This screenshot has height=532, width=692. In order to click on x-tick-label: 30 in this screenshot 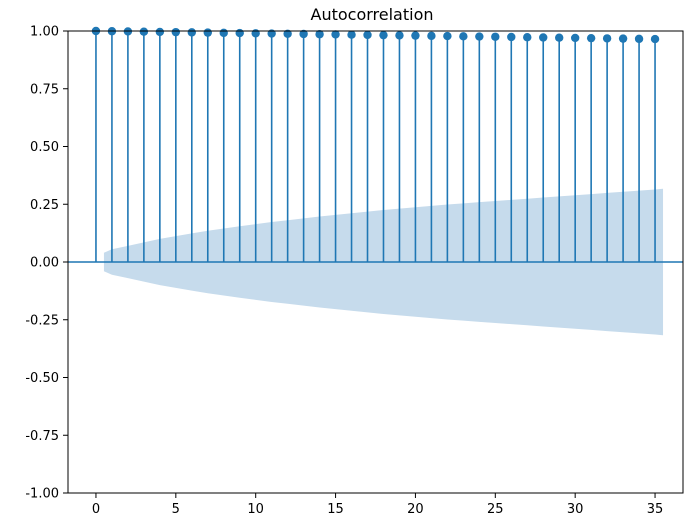, I will do `click(575, 509)`.